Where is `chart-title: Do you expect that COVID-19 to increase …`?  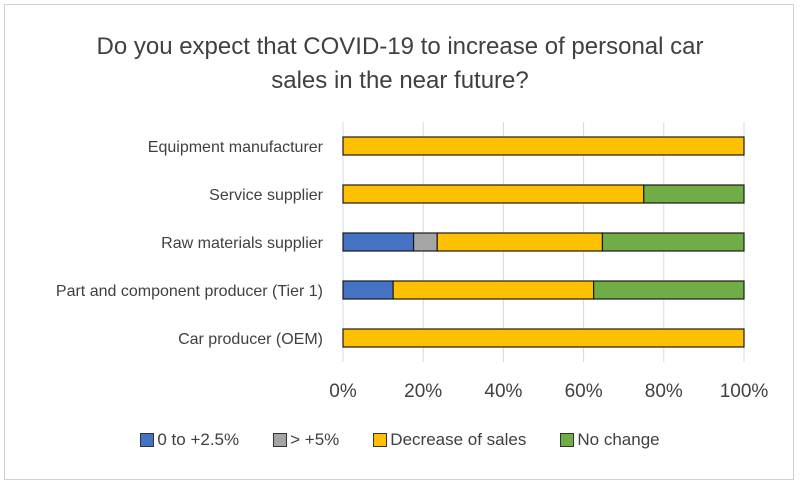 chart-title: Do you expect that COVID-19 to increase … is located at coordinates (400, 64).